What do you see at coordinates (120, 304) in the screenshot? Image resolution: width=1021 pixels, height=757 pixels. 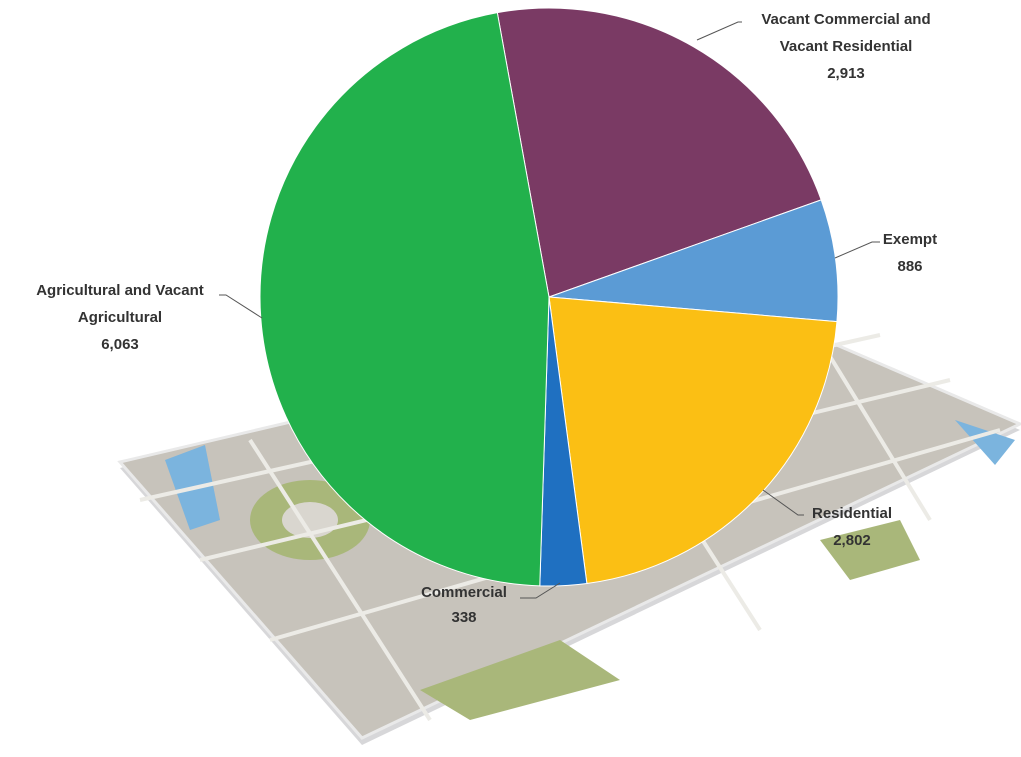 I see `category-label: Agricultural and Vacant Agricultural` at bounding box center [120, 304].